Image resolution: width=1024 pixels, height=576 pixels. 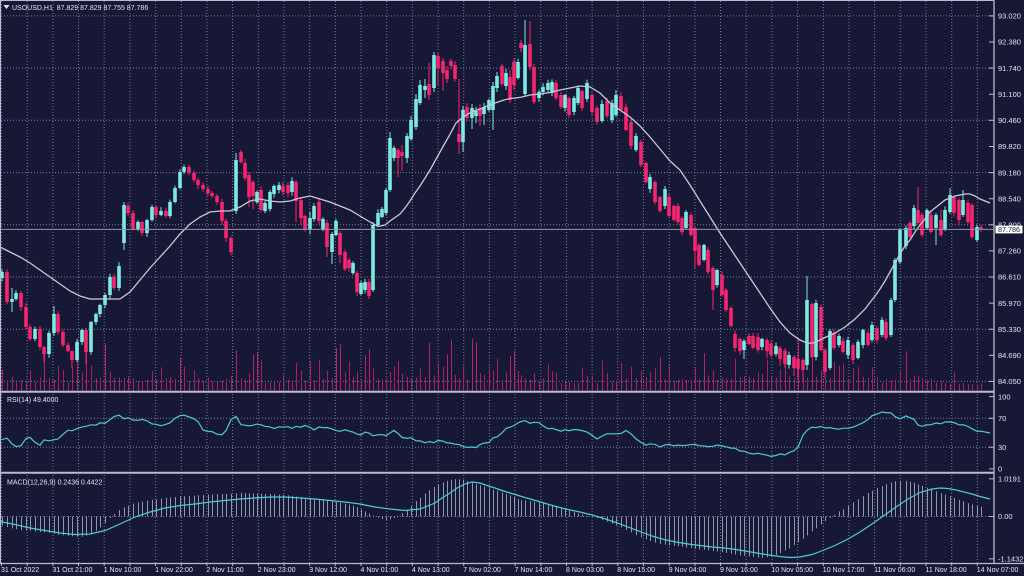 I want to click on svg-text: 88.540, so click(x=1009, y=198).